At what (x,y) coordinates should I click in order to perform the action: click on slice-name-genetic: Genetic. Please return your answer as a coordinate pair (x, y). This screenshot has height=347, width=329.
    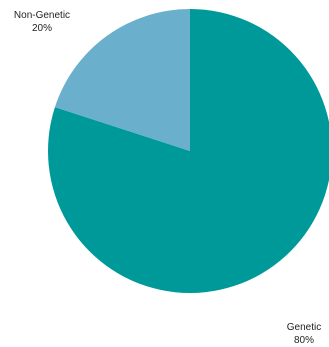
    Looking at the image, I should click on (304, 327).